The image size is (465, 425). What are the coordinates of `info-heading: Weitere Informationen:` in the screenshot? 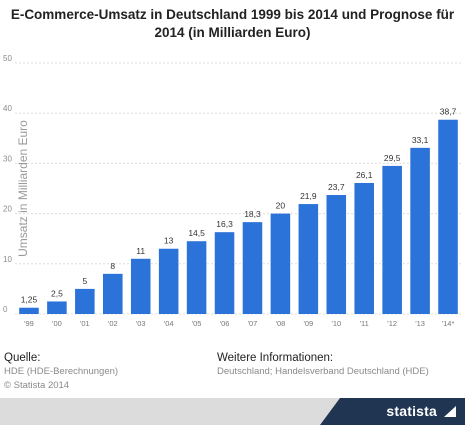 It's located at (275, 358).